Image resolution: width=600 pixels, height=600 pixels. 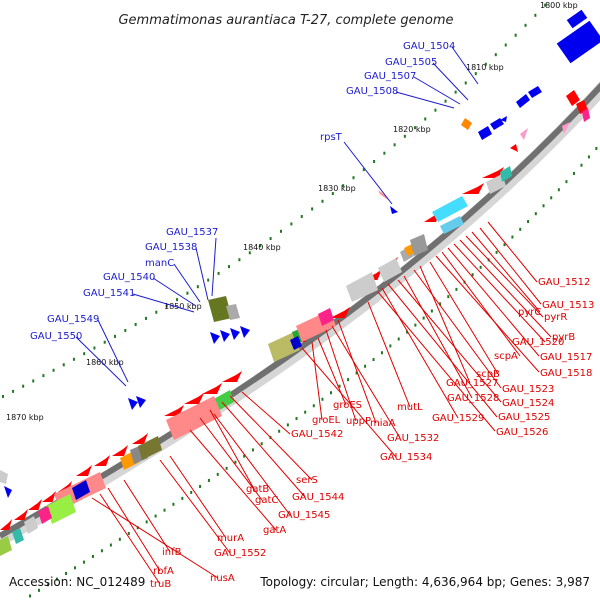 What do you see at coordinates (129, 277) in the screenshot?
I see `gene-label-GAU_1540: GAU_1540` at bounding box center [129, 277].